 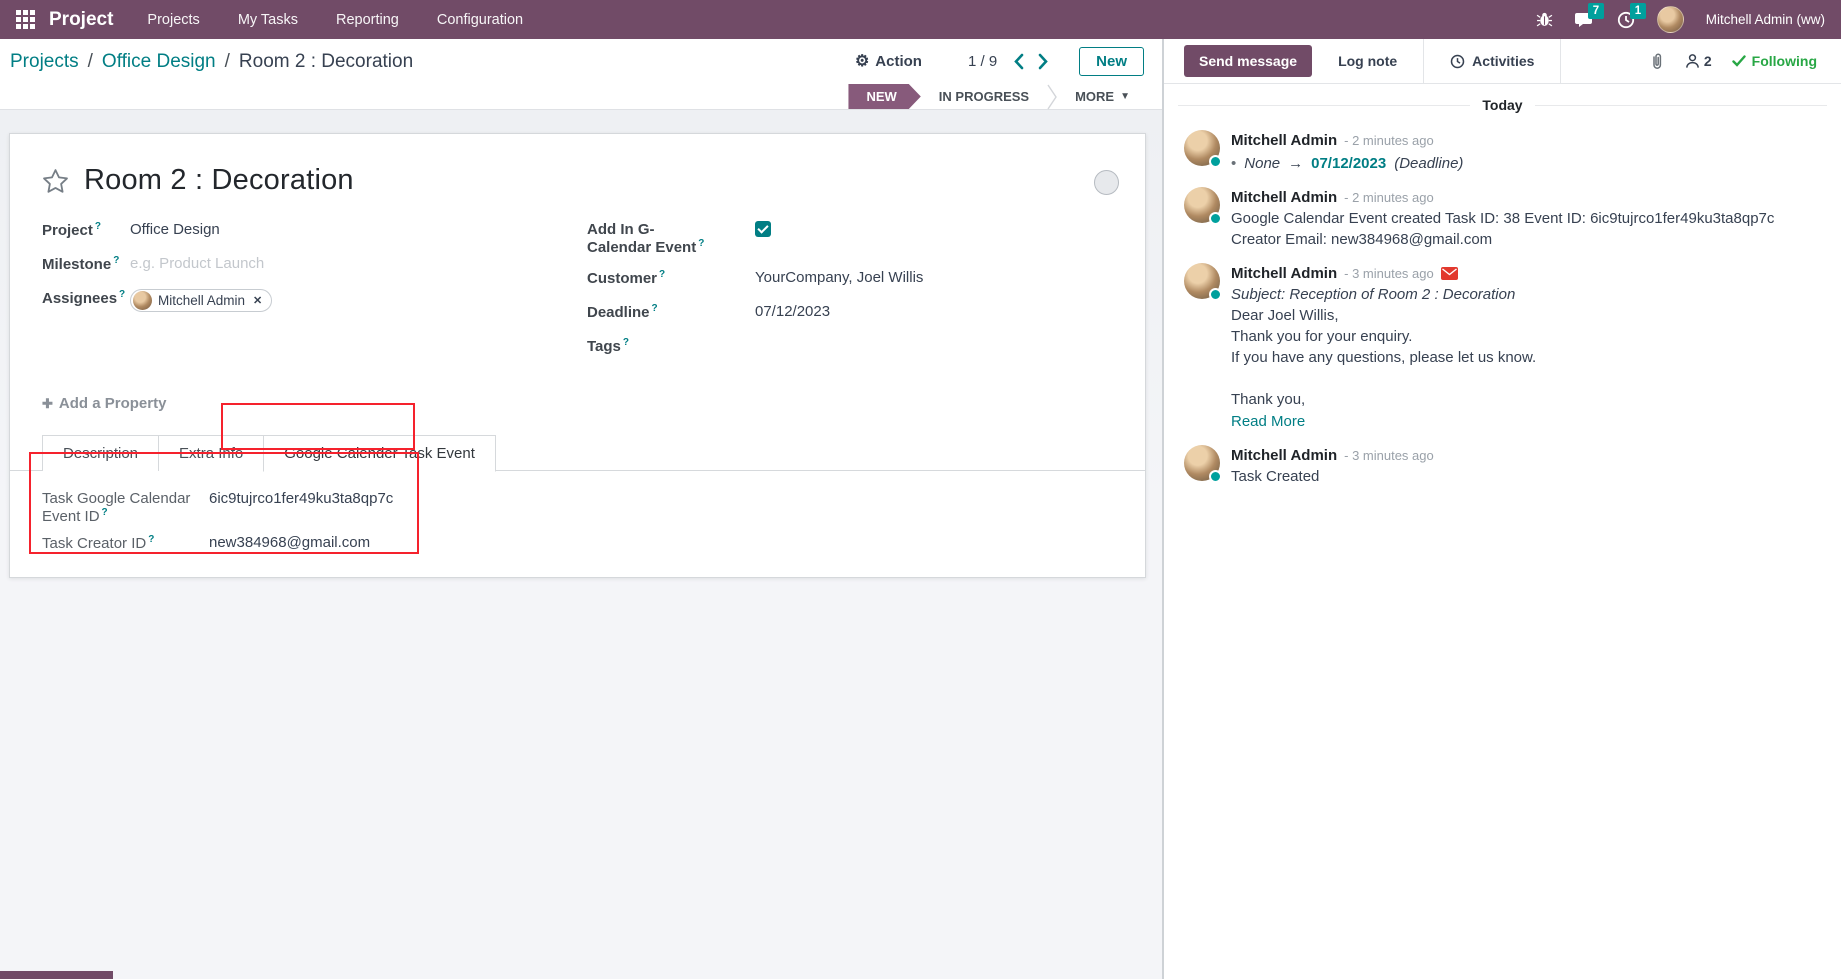 I want to click on action-menu-button: ⚙ Action, so click(x=888, y=61).